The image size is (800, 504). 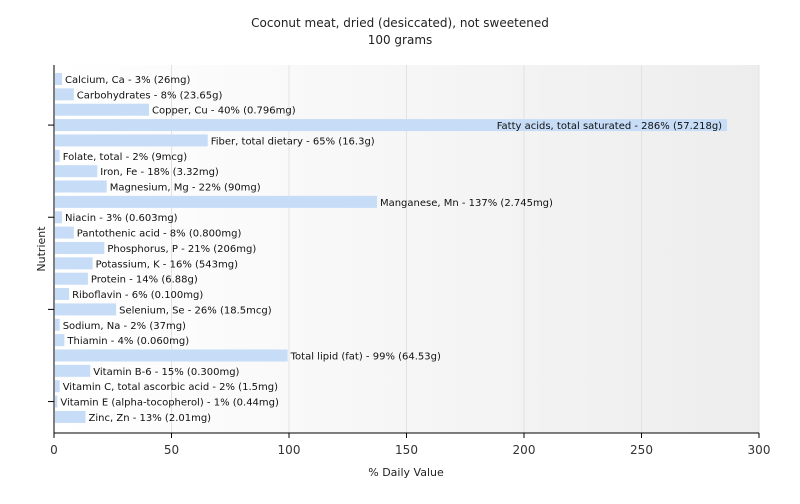 What do you see at coordinates (51, 263) in the screenshot?
I see `y-ticks` at bounding box center [51, 263].